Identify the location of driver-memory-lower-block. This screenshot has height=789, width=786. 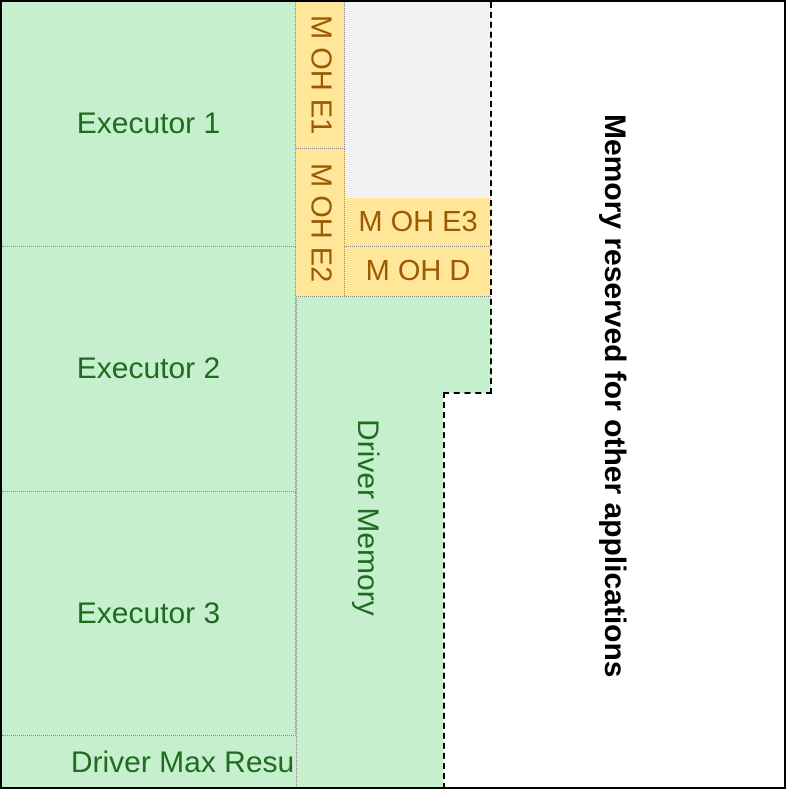
(369, 589).